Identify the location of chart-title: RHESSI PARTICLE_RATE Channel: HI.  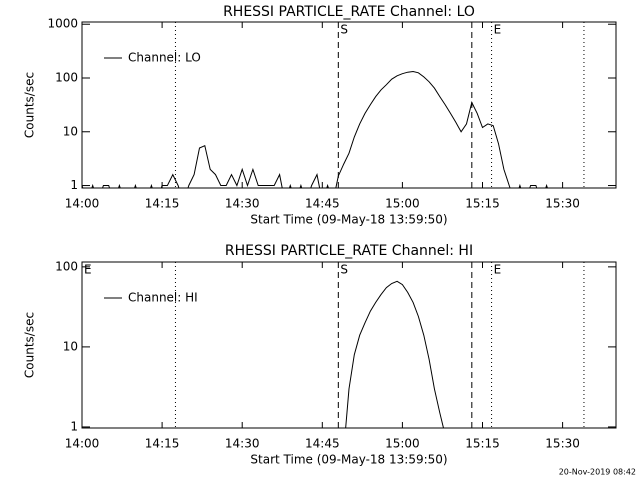
(349, 251).